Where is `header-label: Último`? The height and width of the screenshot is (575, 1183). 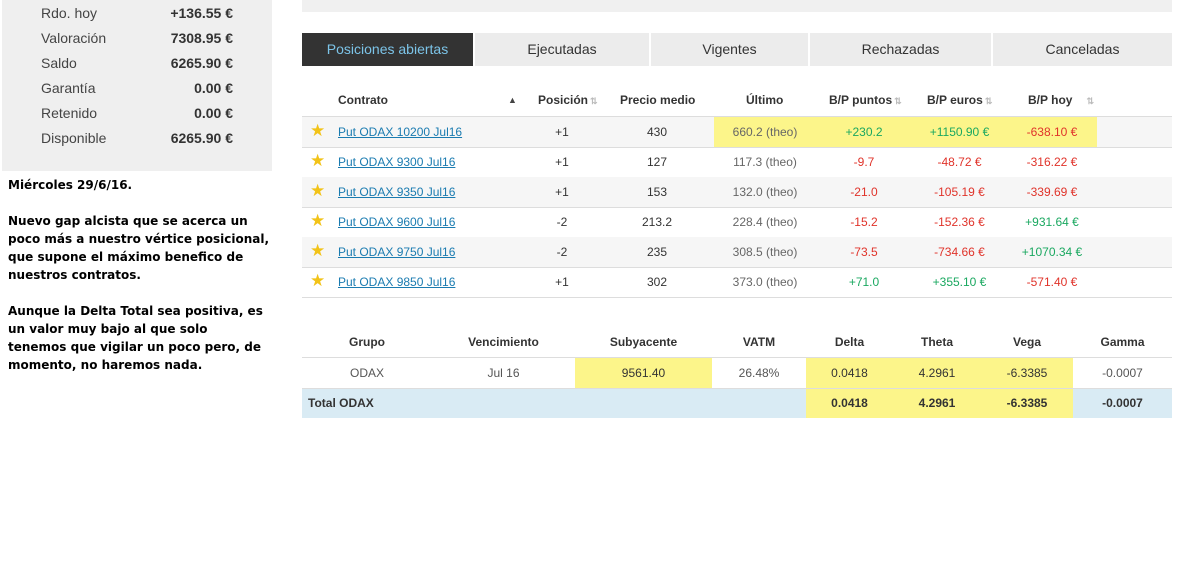
header-label: Último is located at coordinates (765, 100).